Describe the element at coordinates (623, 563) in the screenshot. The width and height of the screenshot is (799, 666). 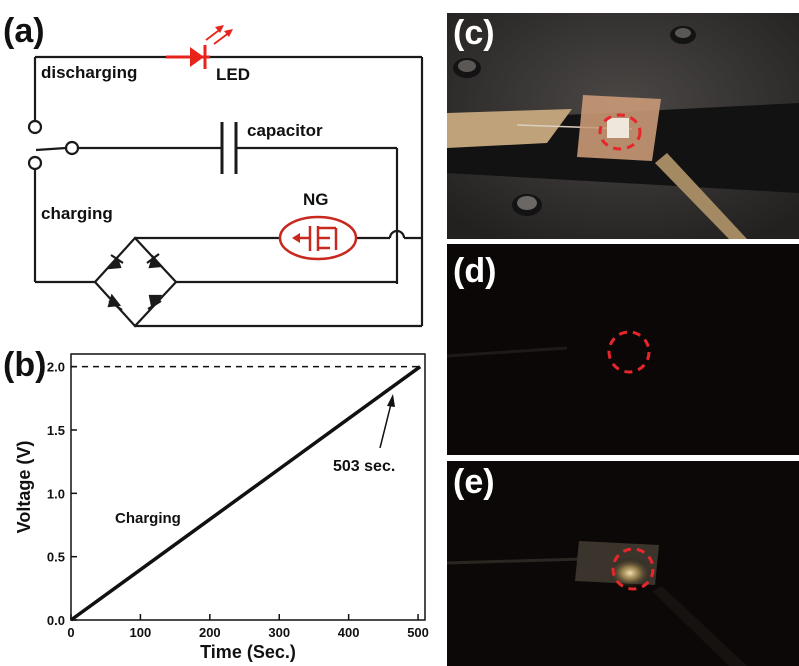
I see `photo-led-on: (e)` at that location.